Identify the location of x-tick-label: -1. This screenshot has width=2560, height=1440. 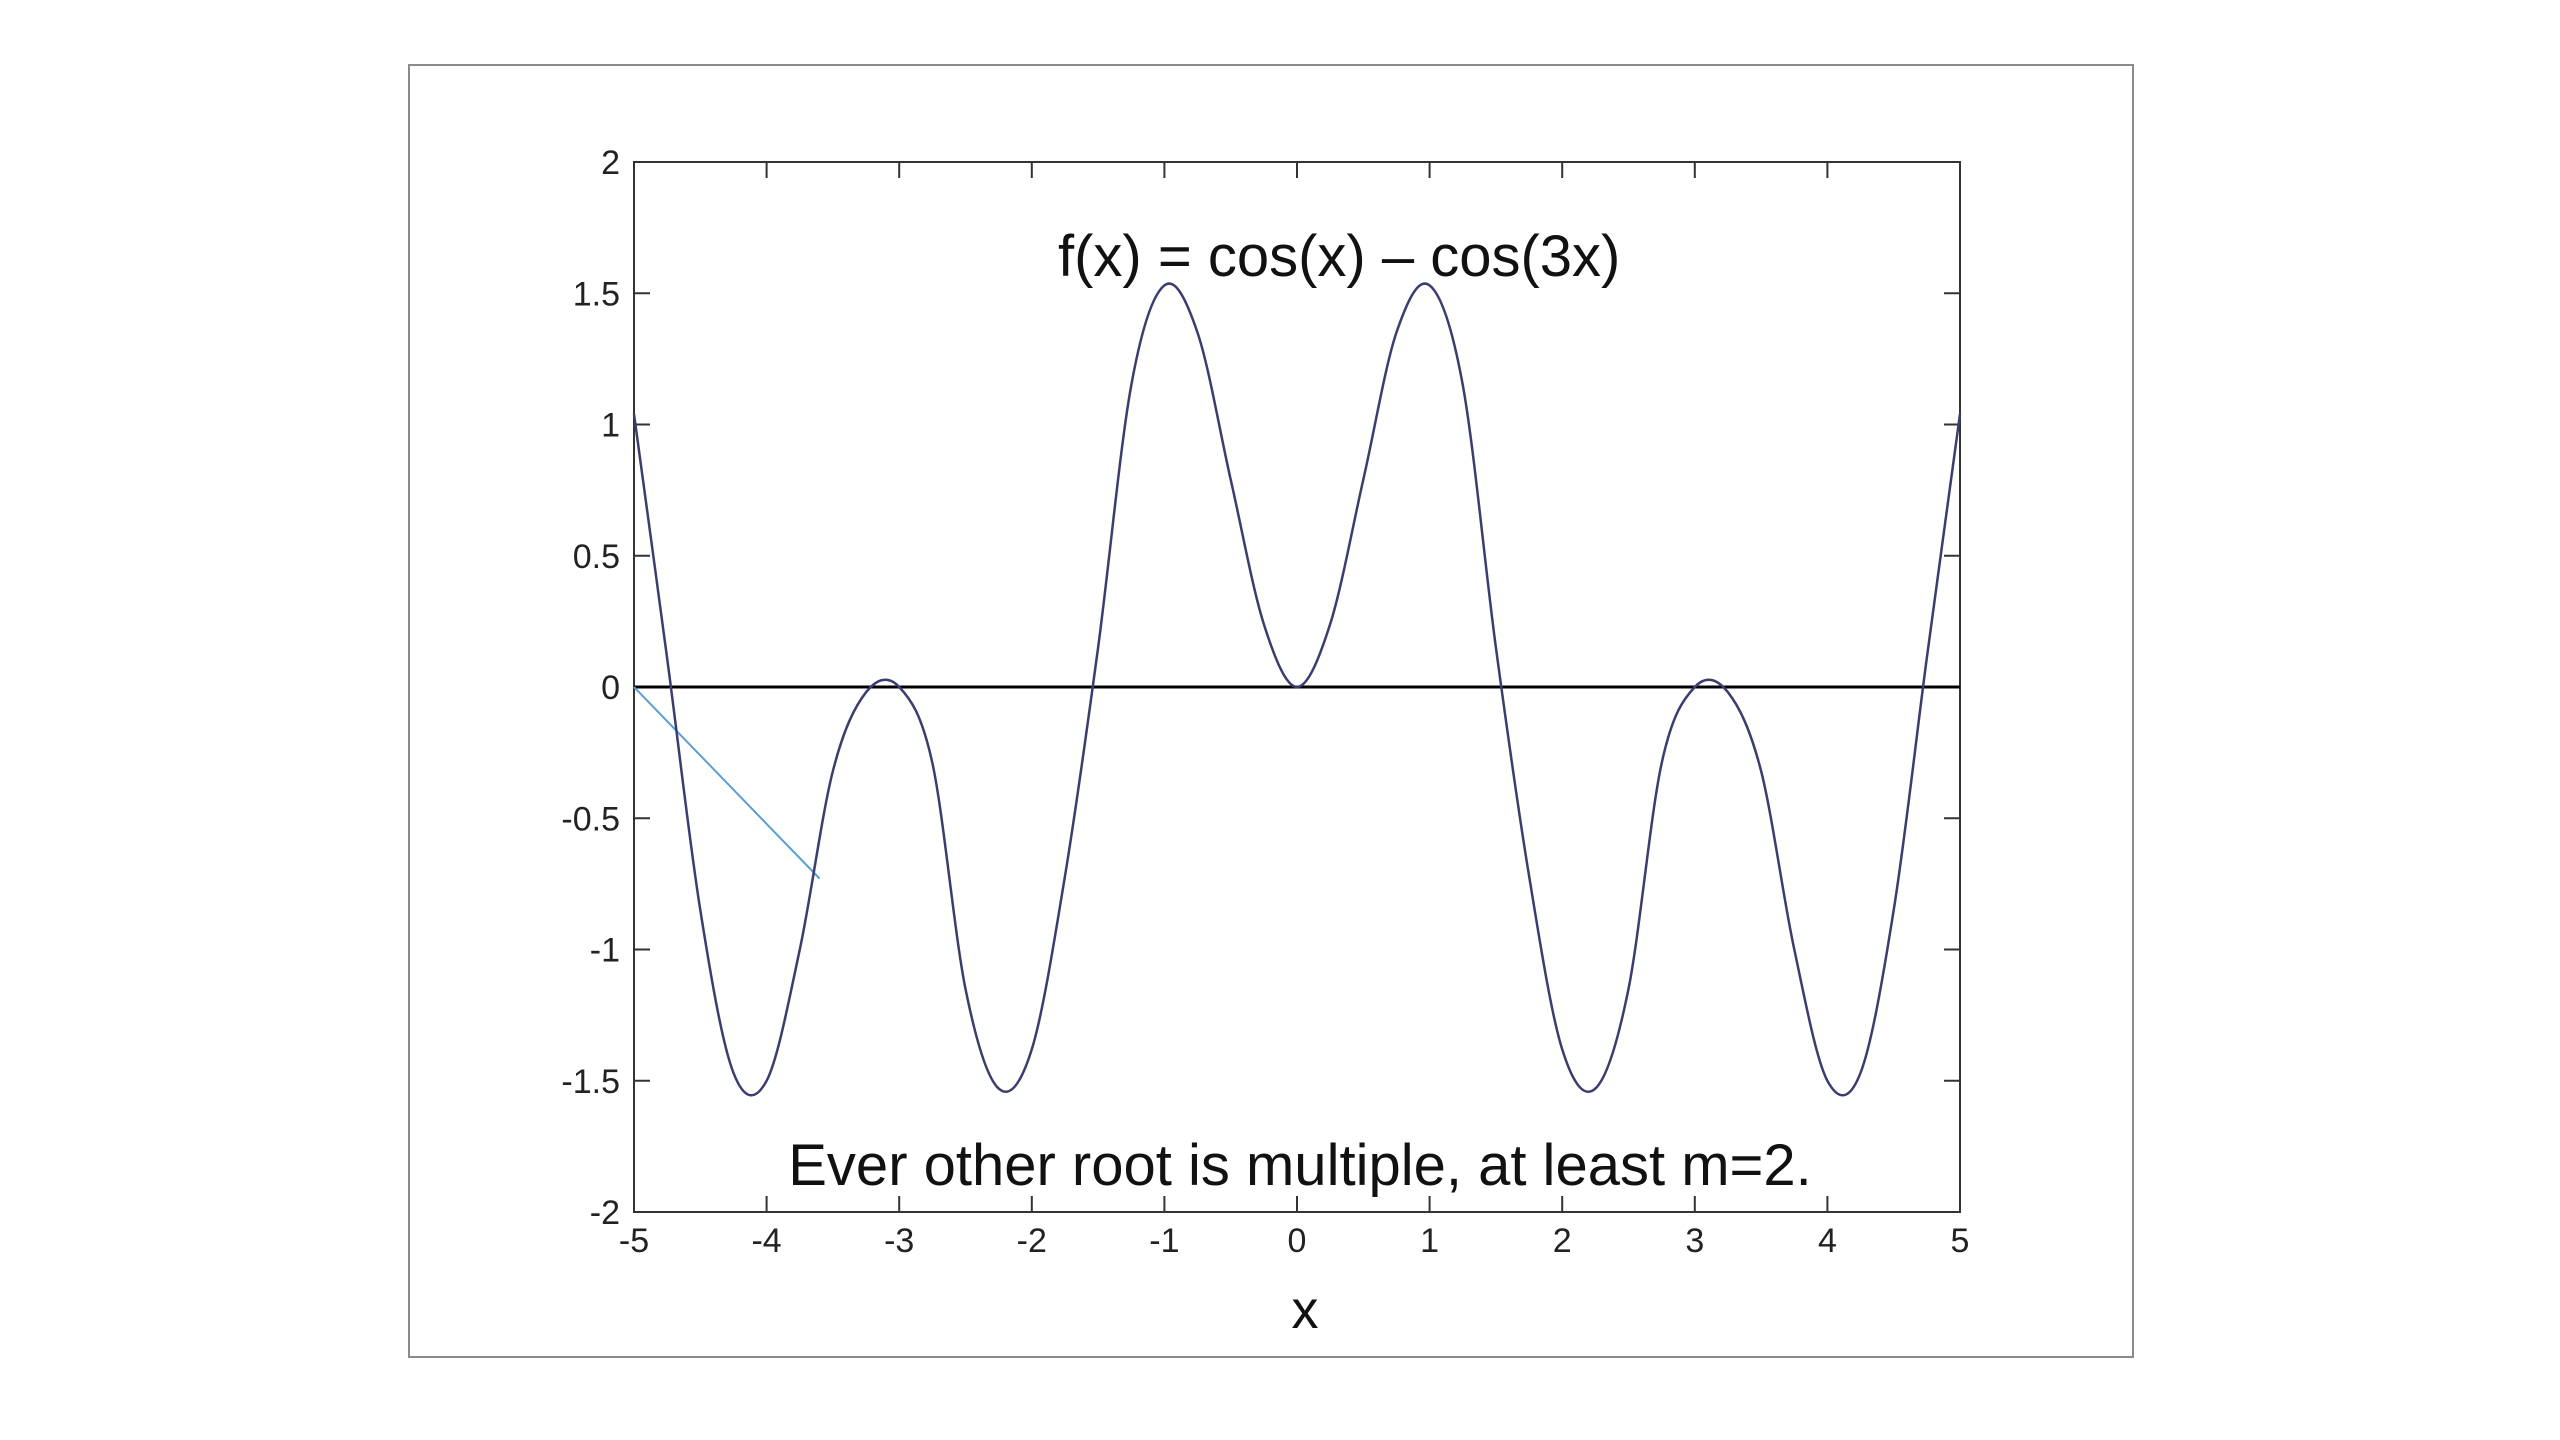
(1164, 1241).